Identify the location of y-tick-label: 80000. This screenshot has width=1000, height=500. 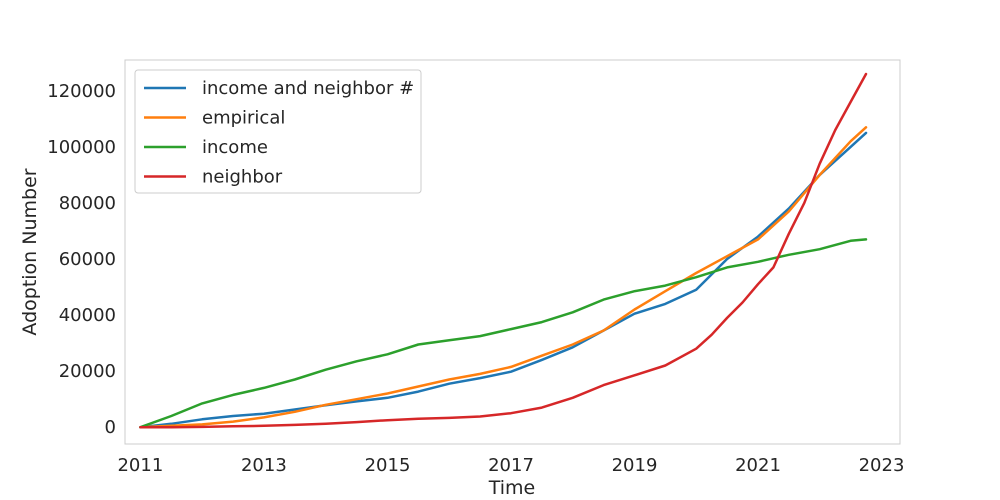
(87, 203).